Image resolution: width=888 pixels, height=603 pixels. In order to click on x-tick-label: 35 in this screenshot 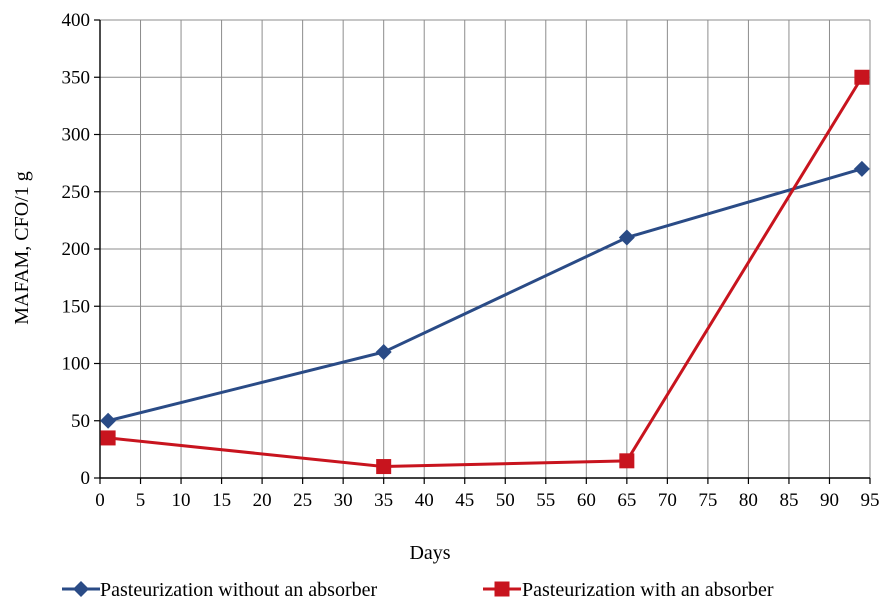, I will do `click(383, 500)`.